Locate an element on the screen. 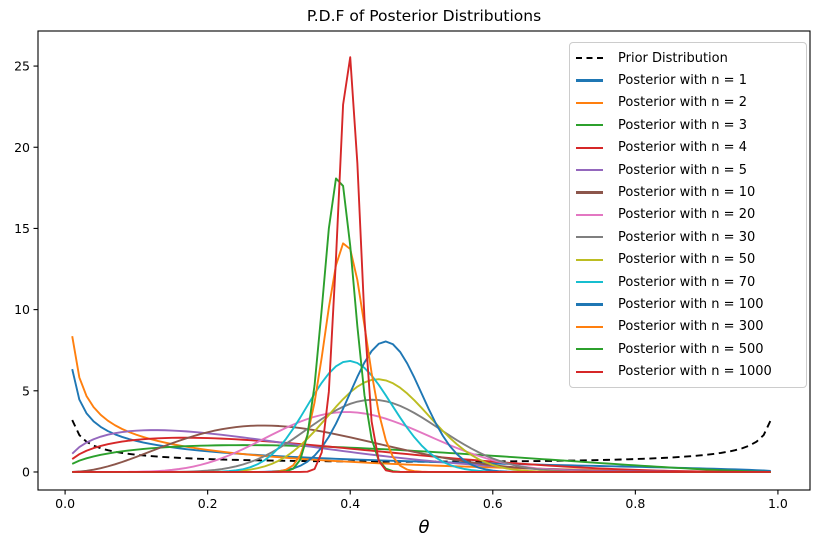  legend-item: Prior Distribution is located at coordinates (687, 58).